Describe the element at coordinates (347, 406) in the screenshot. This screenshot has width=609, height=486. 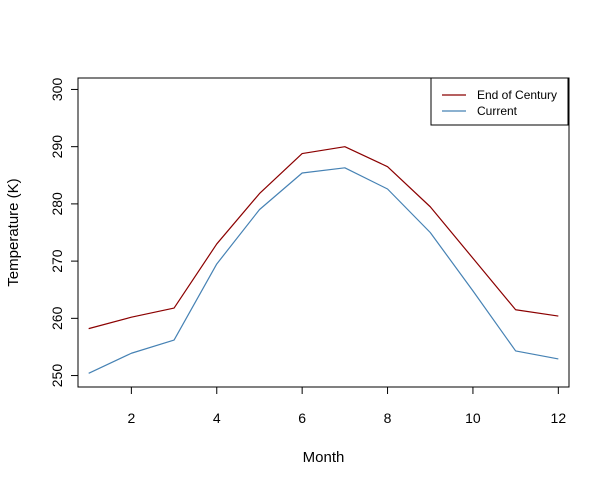
I see `x-axis: 2 4 6 8 10 12` at that location.